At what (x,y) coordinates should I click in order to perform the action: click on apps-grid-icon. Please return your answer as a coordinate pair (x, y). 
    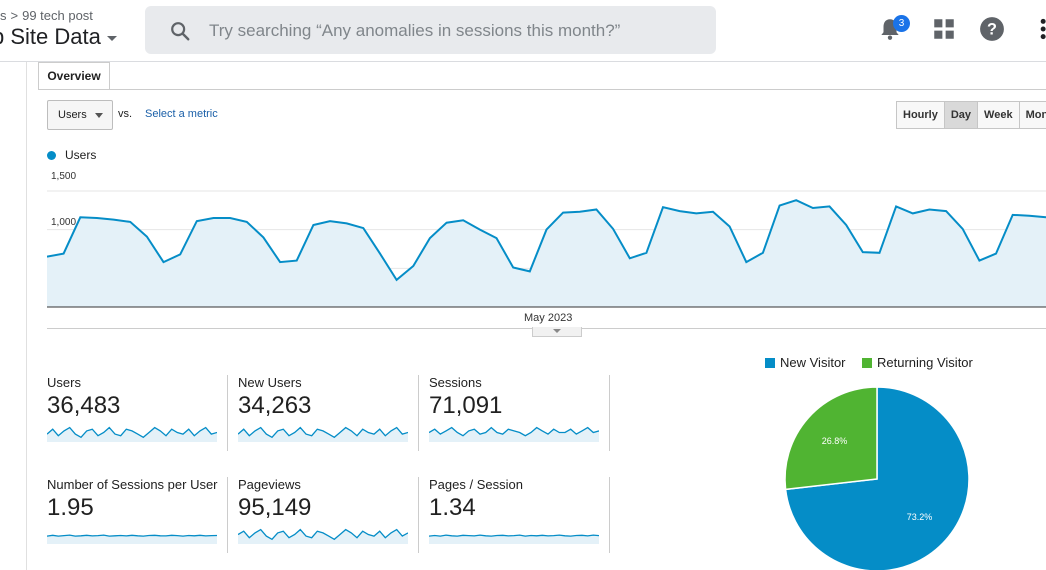
    Looking at the image, I should click on (944, 29).